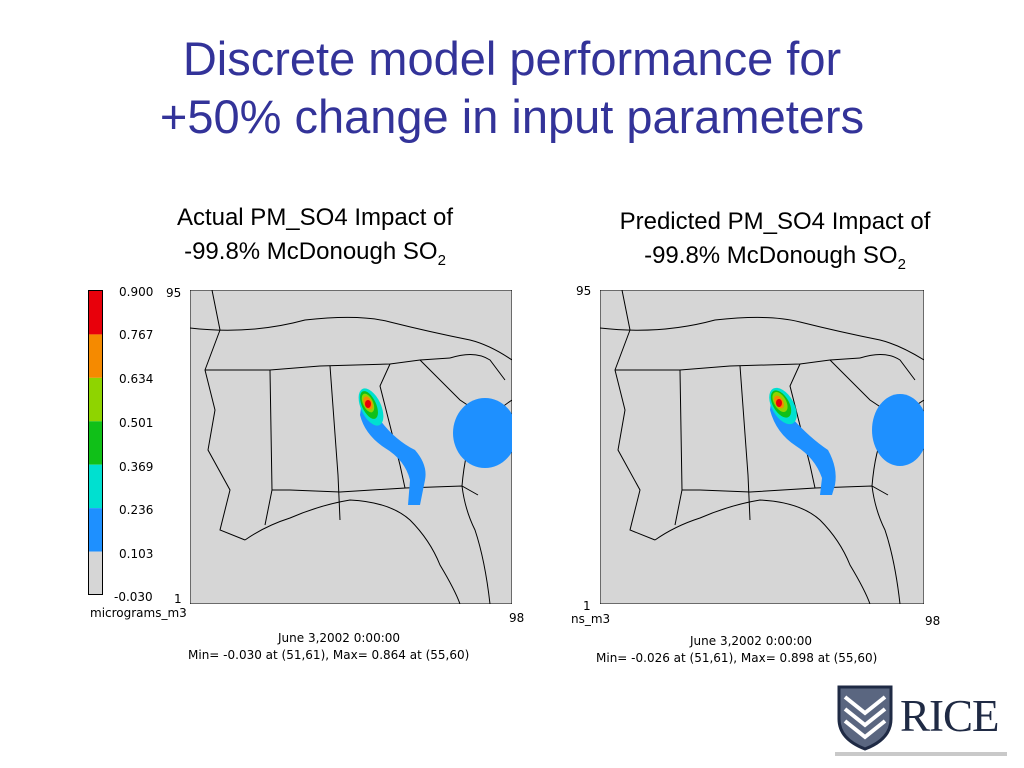  I want to click on left-y-top-label: 95, so click(174, 293).